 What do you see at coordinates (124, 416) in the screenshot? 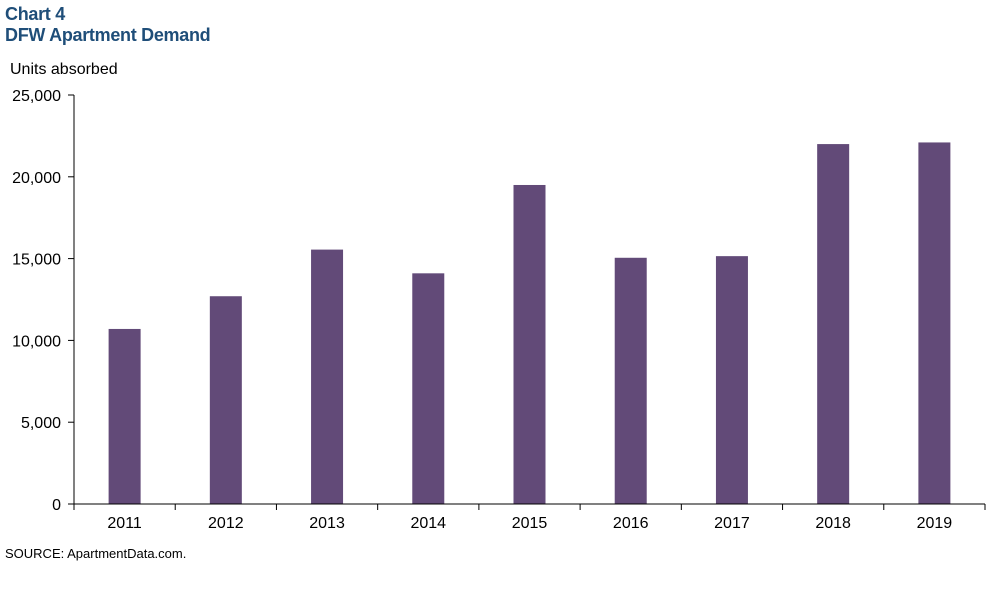
I see `bar-2011` at bounding box center [124, 416].